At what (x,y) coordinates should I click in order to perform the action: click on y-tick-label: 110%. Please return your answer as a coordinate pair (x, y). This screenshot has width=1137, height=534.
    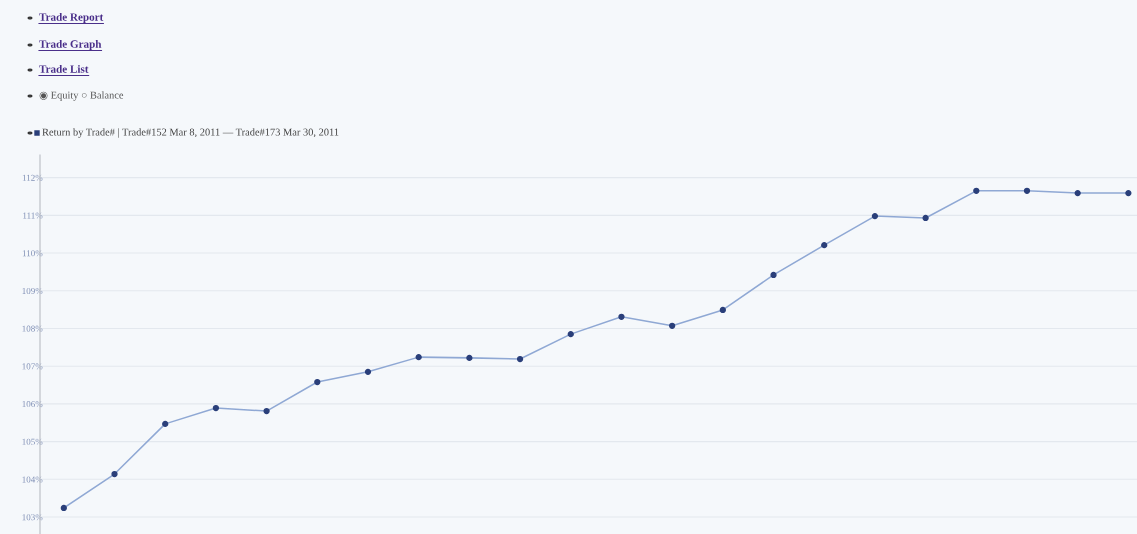
    Looking at the image, I should click on (32, 253).